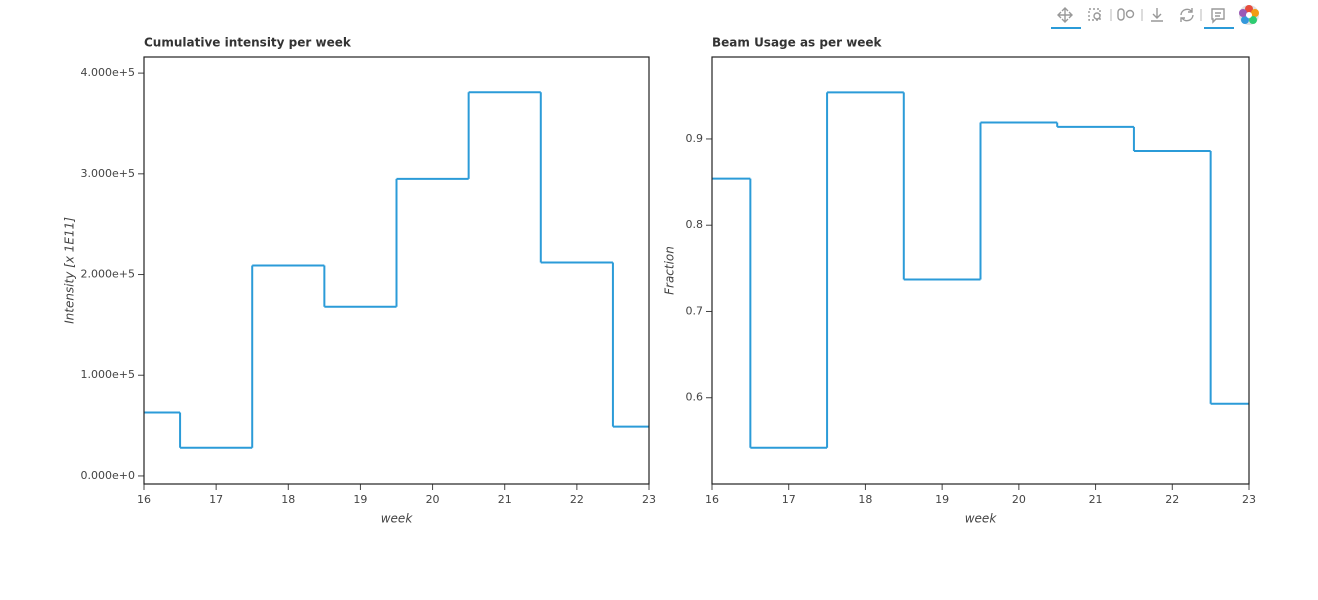 The height and width of the screenshot is (600, 1318). I want to click on y-axis-label: Intensity [x 1E11], so click(70, 270).